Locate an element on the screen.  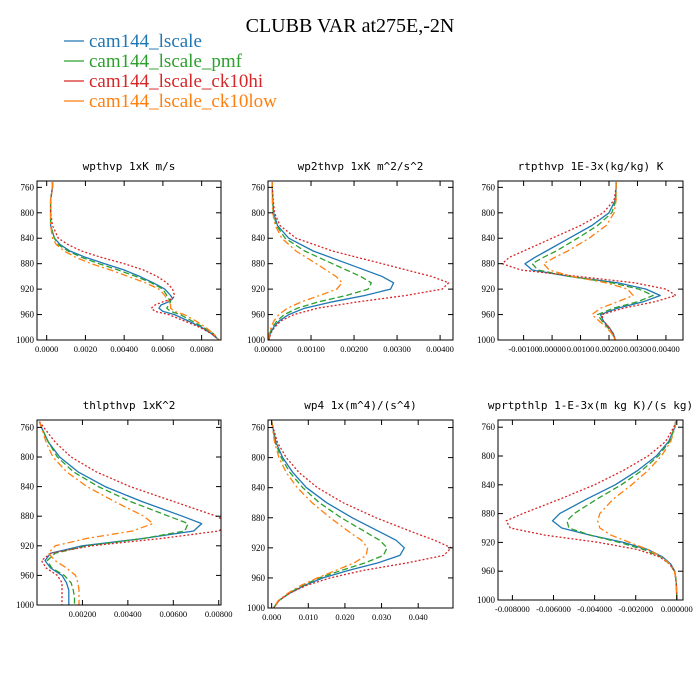
legend-label: cam144_lscale_ck10low is located at coordinates (183, 101).